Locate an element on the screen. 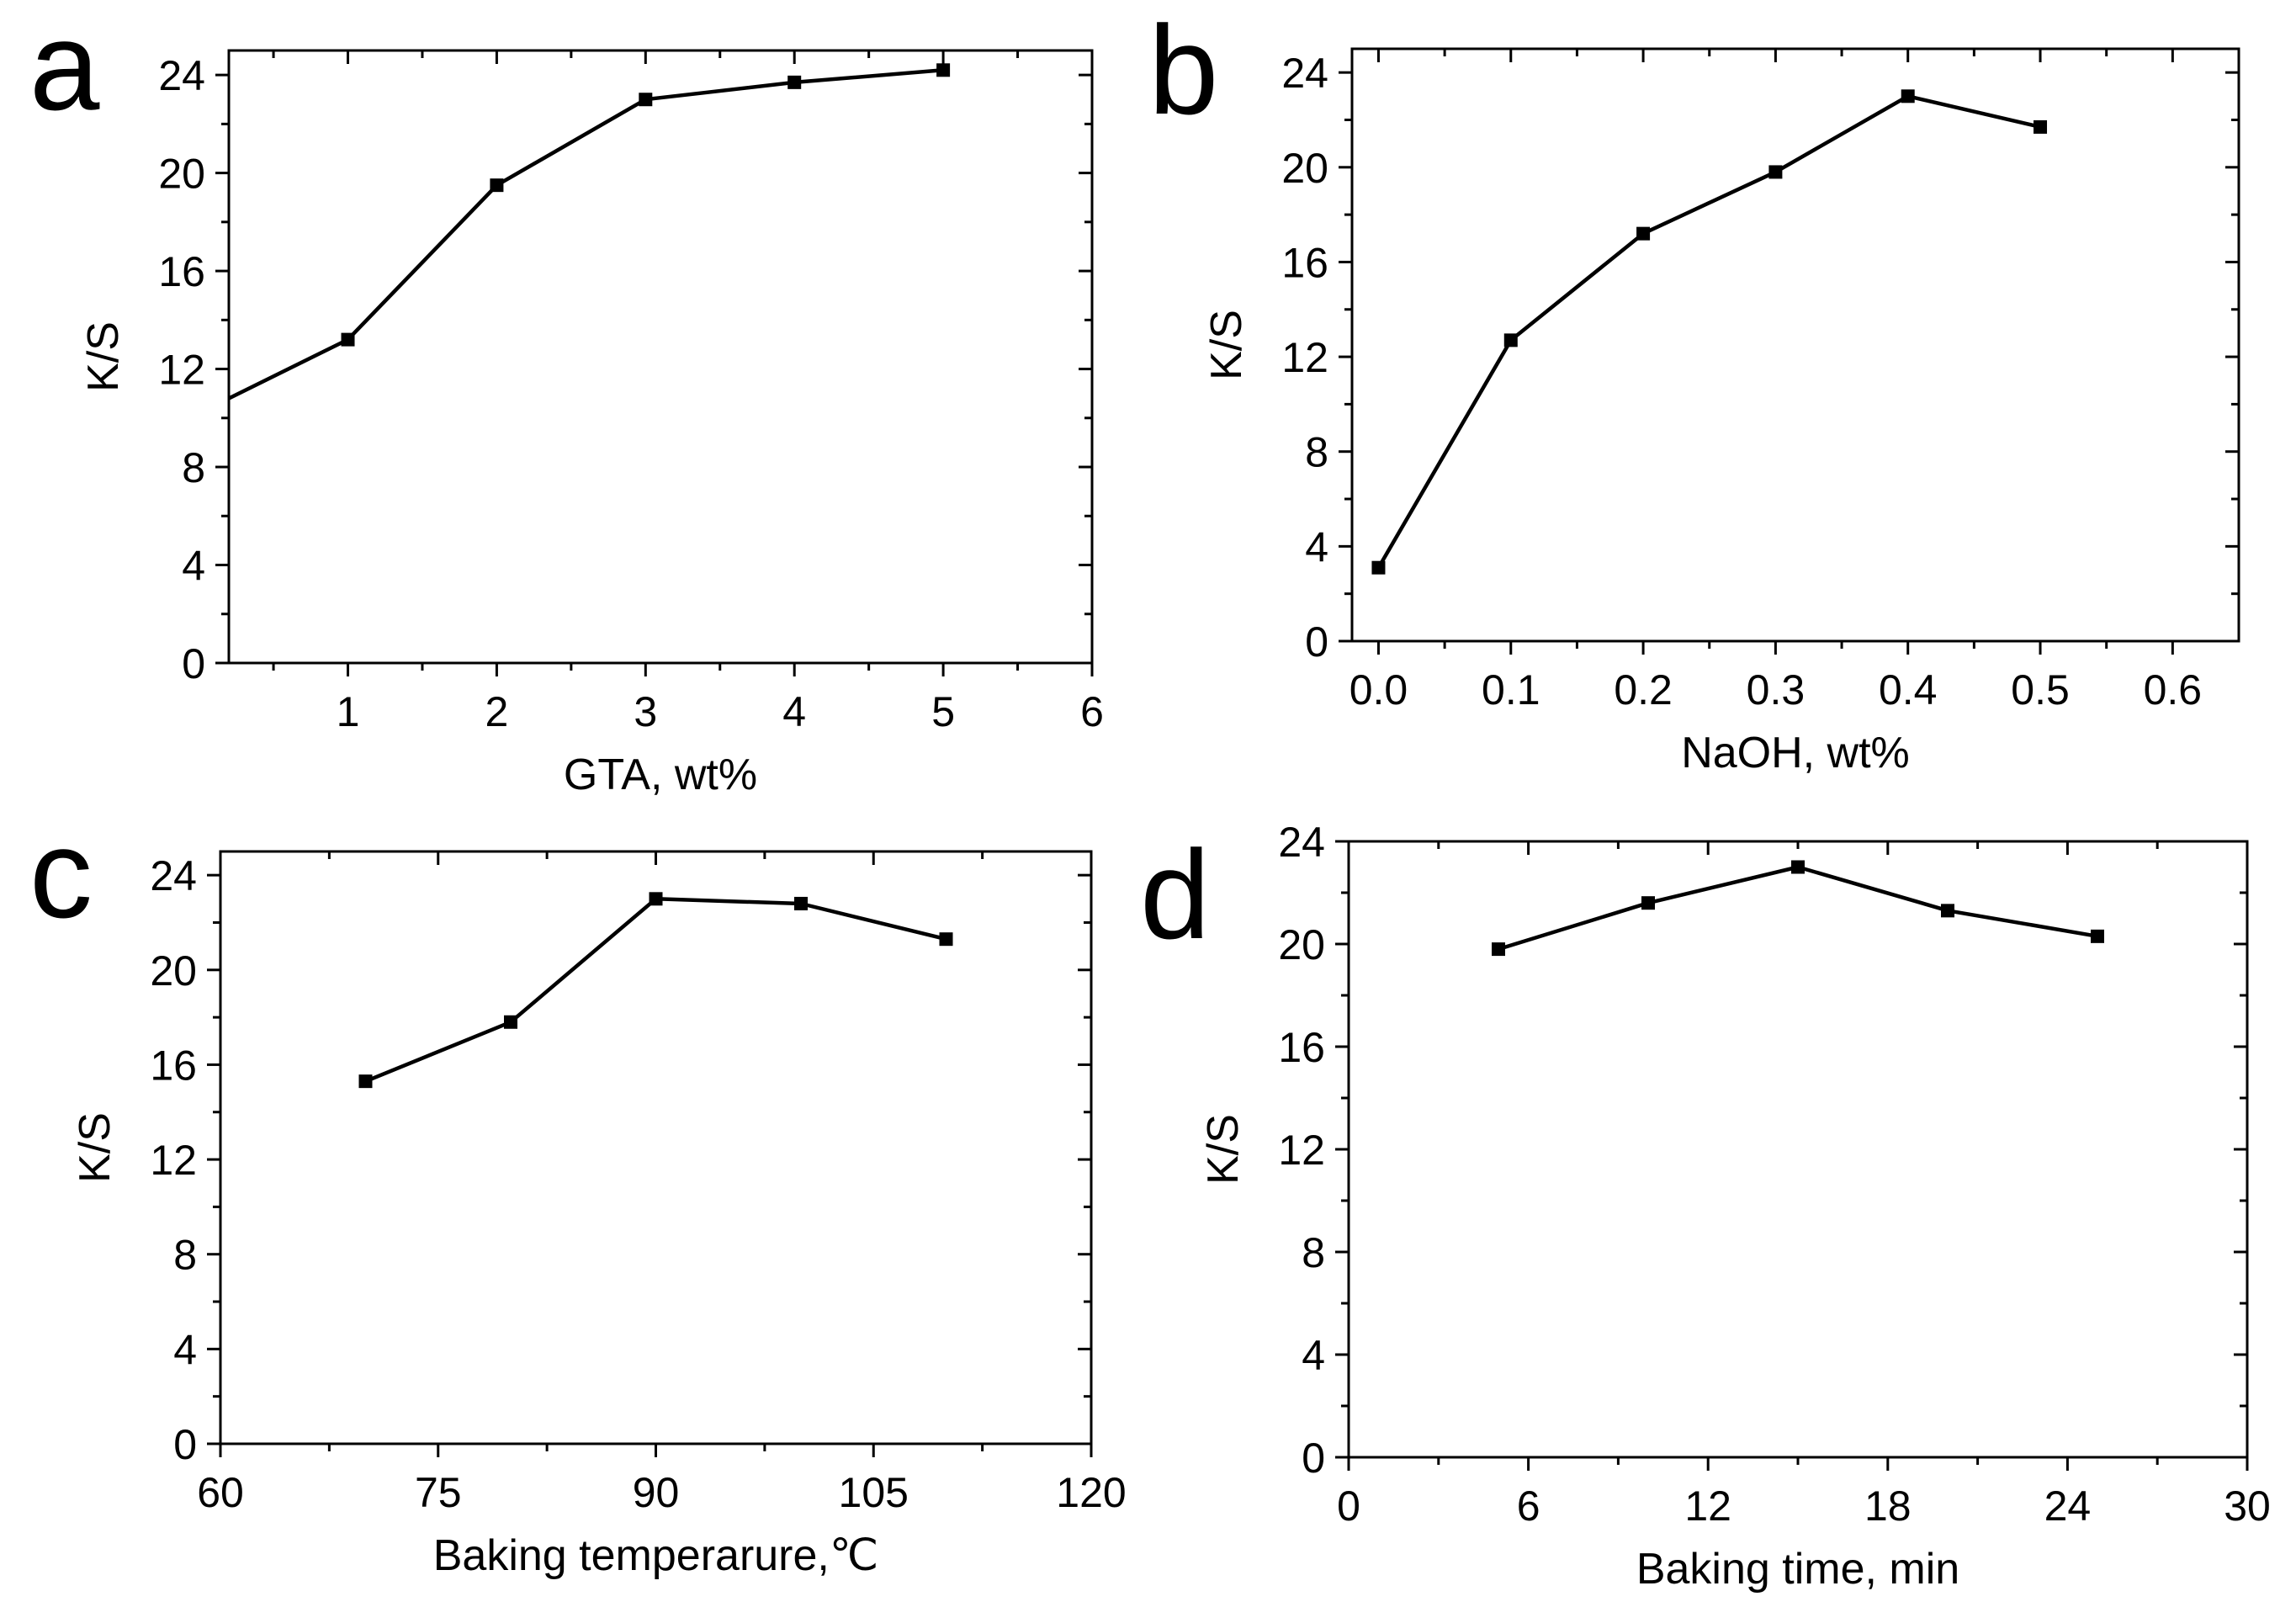 This screenshot has height=1623, width=2296. x-tick-label: 0.1 is located at coordinates (1511, 689).